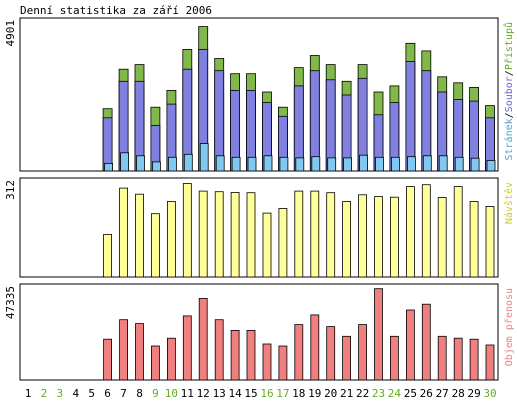  I want to click on day-label-18: 18, so click(298, 393).